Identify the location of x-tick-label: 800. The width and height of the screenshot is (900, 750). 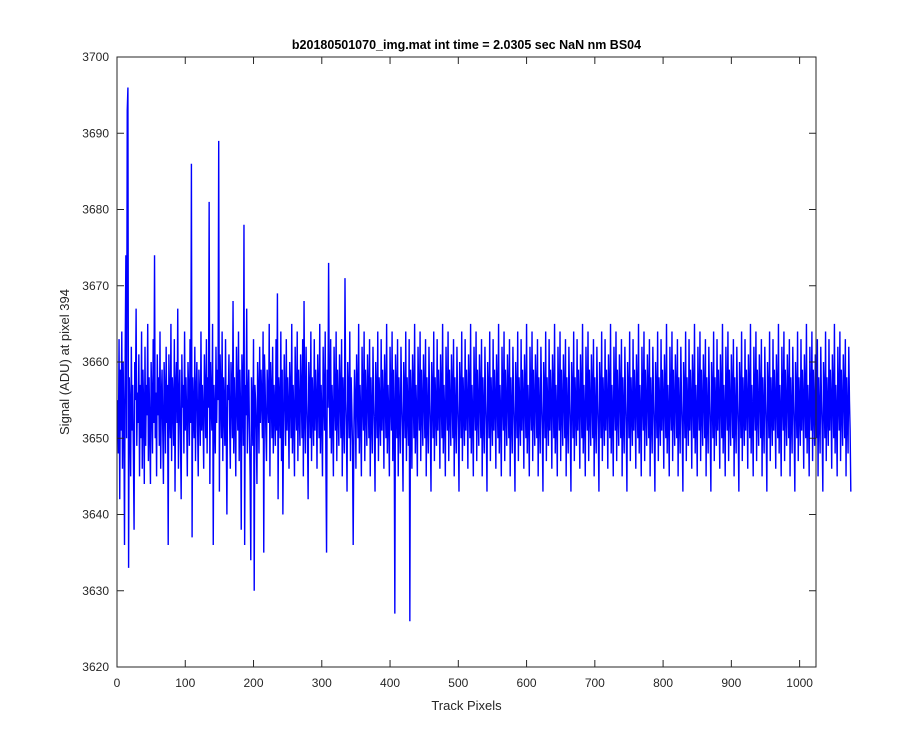
(663, 683).